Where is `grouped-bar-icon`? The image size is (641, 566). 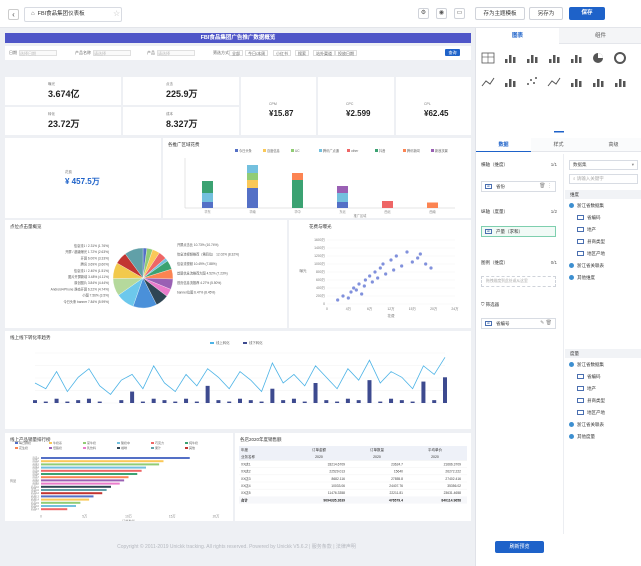
grouped-bar-icon is located at coordinates (532, 59).